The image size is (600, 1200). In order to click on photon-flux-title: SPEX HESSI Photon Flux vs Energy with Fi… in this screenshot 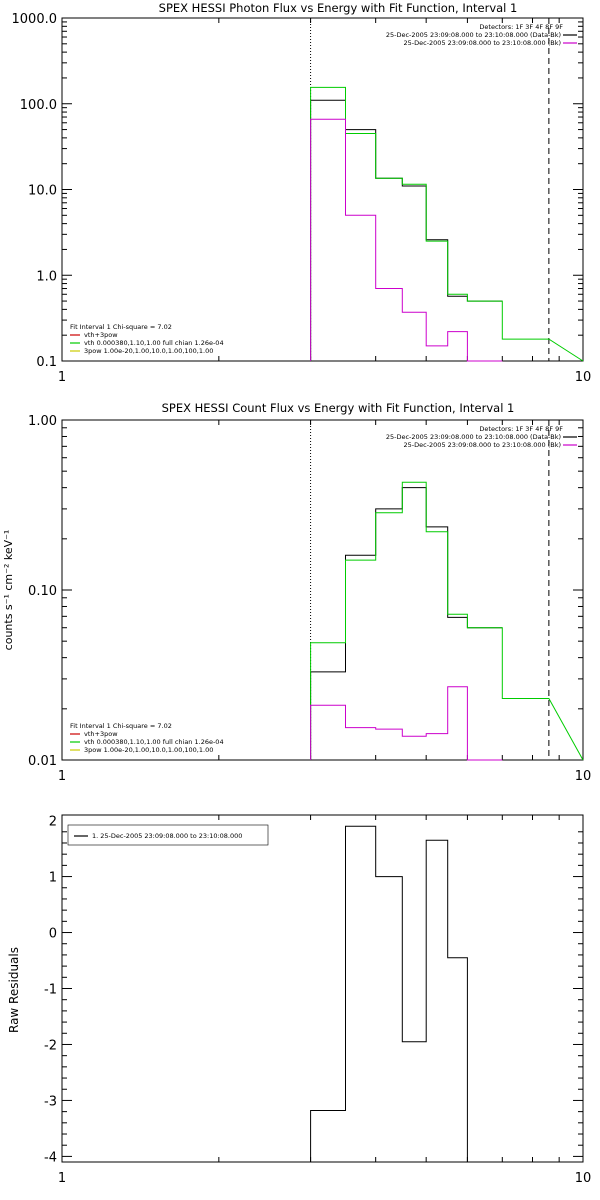, I will do `click(338, 8)`.